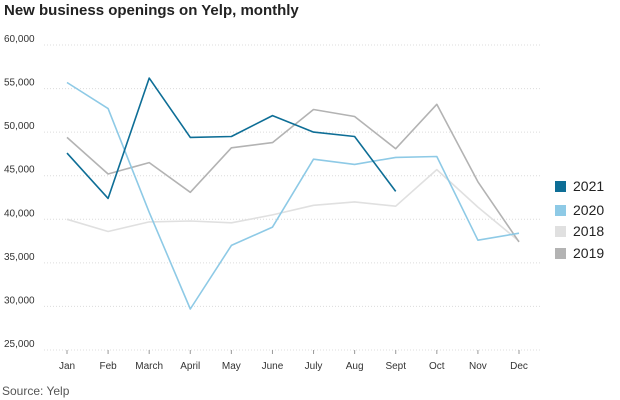  What do you see at coordinates (19, 39) in the screenshot?
I see `y-tick-label: 60,000` at bounding box center [19, 39].